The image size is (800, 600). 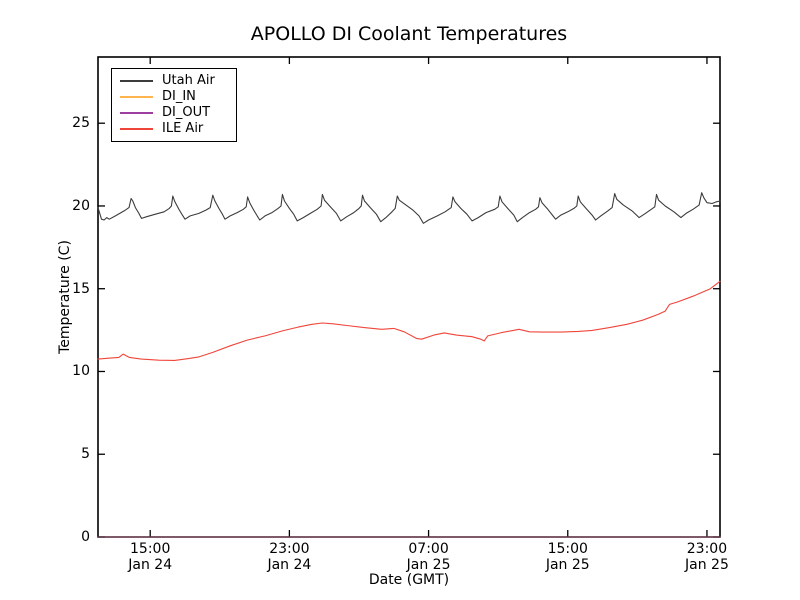 I want to click on x-tick-label: 15:00 Jan 25, so click(x=568, y=557).